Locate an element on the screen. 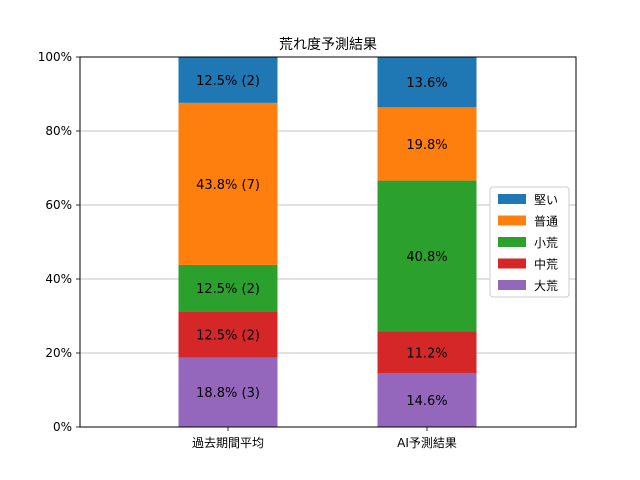  y-tick-label: 100% is located at coordinates (55, 57).